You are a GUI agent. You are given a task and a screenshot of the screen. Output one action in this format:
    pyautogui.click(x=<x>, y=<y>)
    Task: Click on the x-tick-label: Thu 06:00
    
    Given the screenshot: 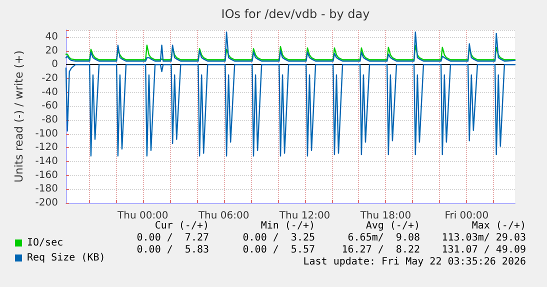 What is the action you would take?
    pyautogui.click(x=223, y=216)
    